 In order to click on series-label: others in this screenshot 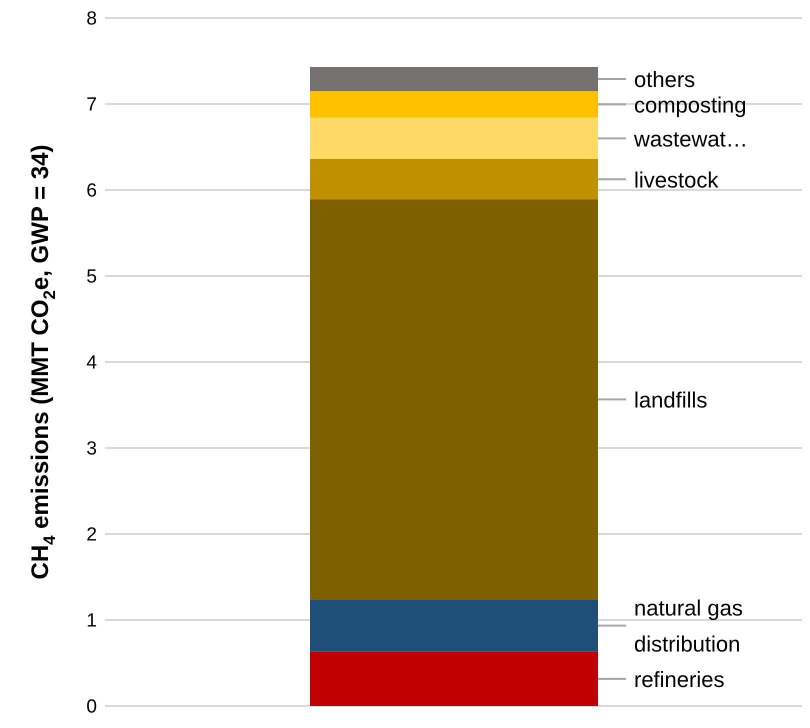, I will do `click(665, 79)`.